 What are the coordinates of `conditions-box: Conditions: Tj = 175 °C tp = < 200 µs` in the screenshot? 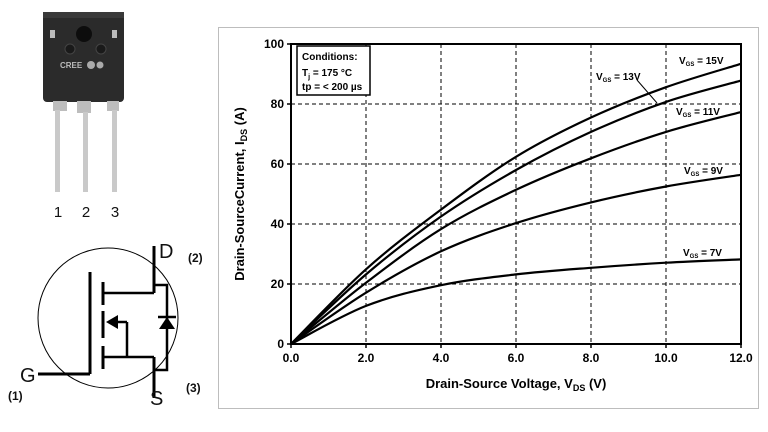 It's located at (333, 70).